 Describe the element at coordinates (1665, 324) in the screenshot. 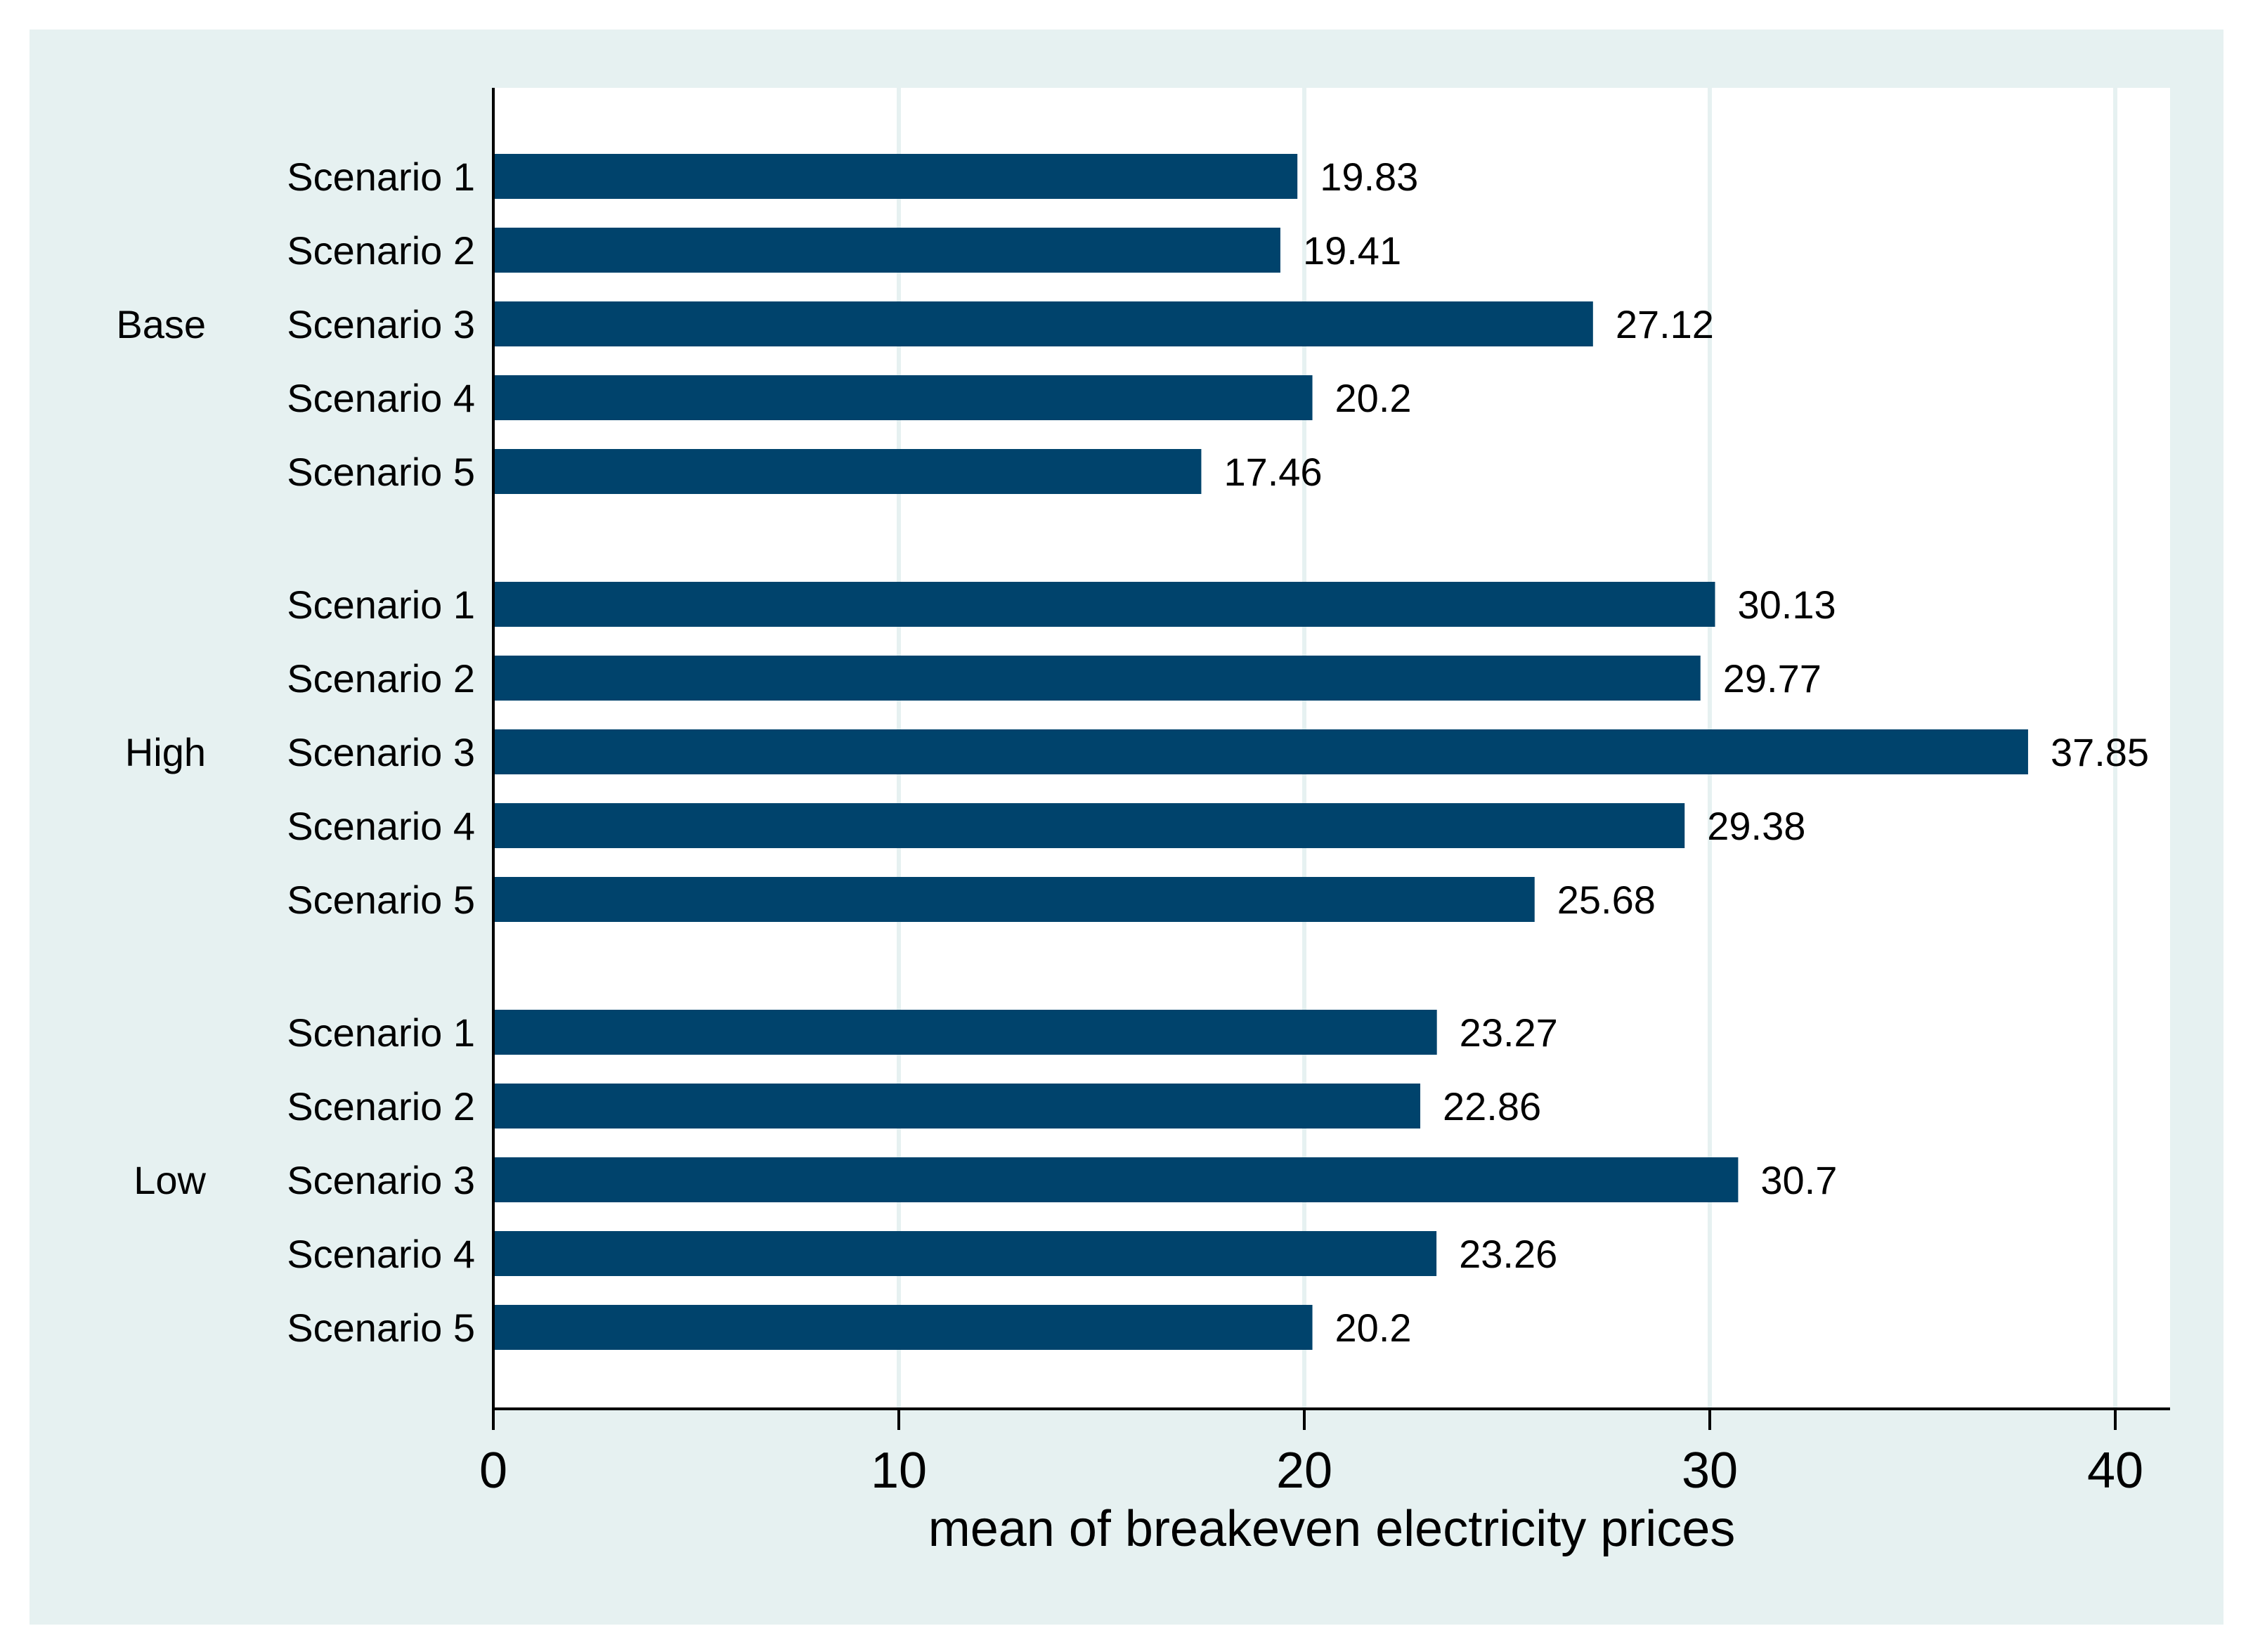

I see `data-label: 27.12` at that location.